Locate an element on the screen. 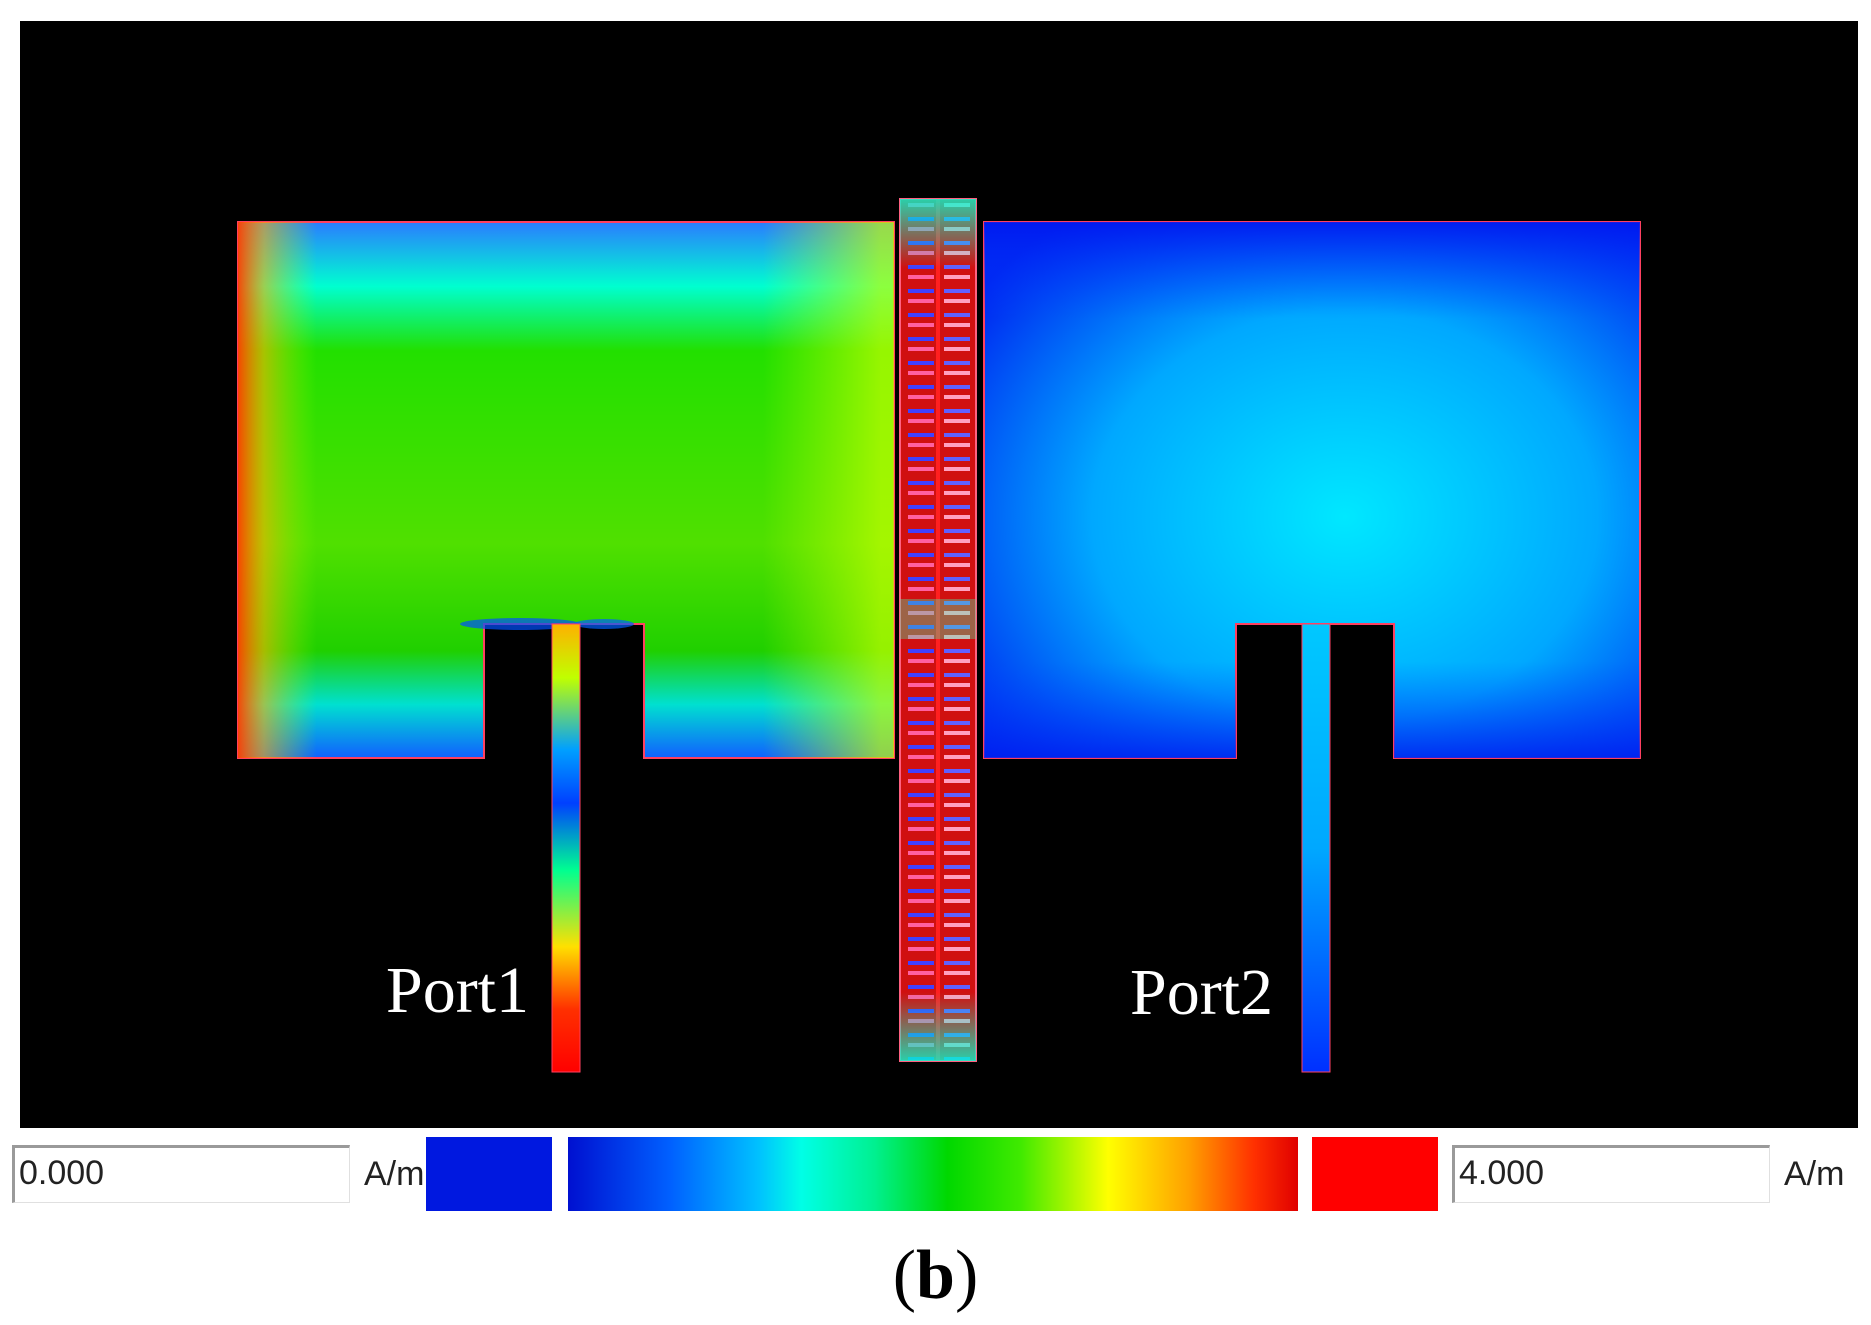 This screenshot has width=1871, height=1325. min-value-field: 0.000 is located at coordinates (181, 1174).